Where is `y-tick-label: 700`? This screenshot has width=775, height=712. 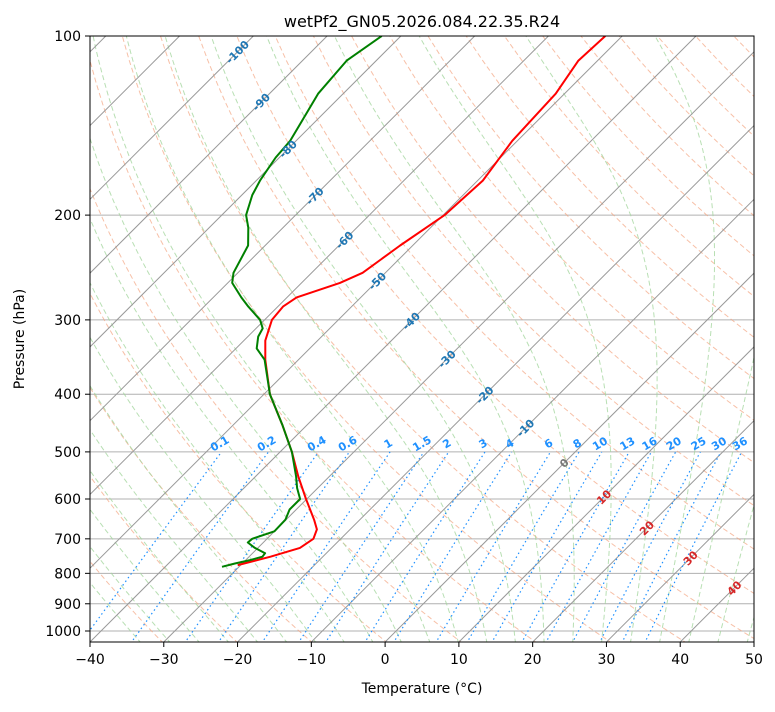
y-tick-label: 700 is located at coordinates (67, 540).